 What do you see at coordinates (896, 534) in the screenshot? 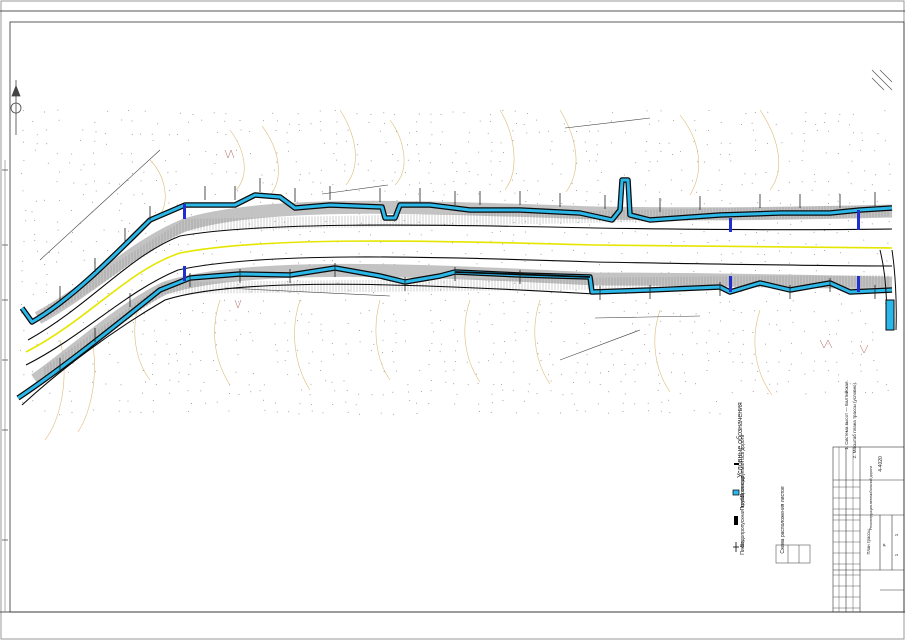
I see `title-block-sheet: 1` at bounding box center [896, 534].